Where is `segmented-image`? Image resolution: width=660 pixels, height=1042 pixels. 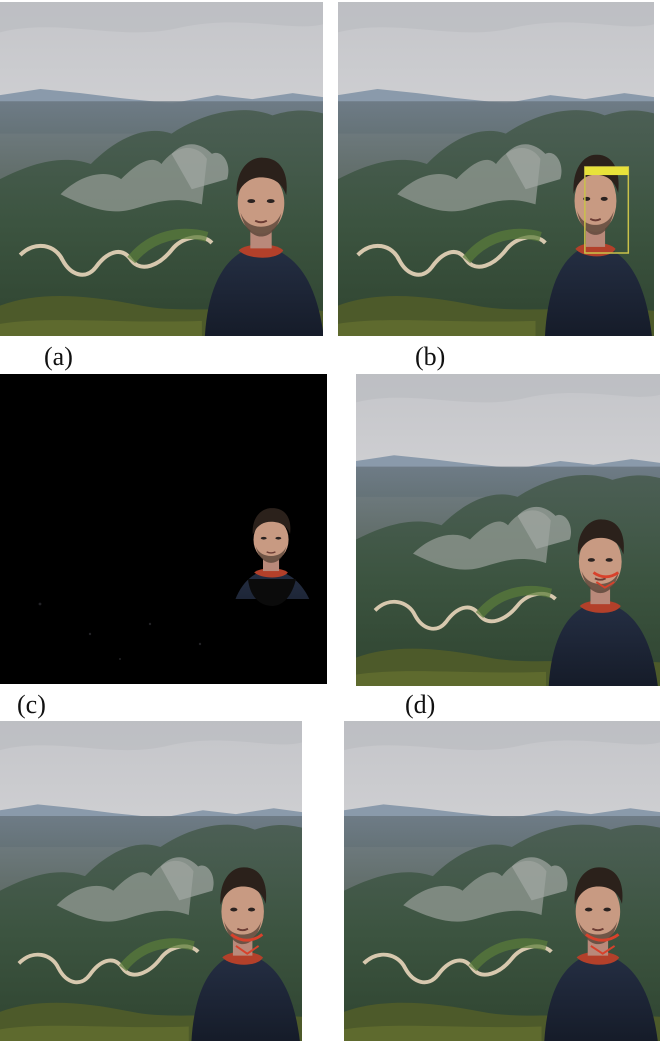
segmented-image is located at coordinates (163, 529).